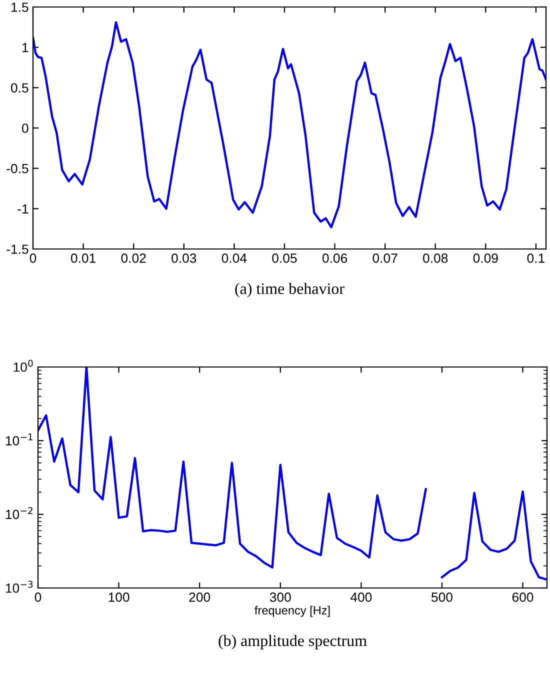 This screenshot has height=681, width=550. I want to click on y-tick-label: 1, so click(25, 47).